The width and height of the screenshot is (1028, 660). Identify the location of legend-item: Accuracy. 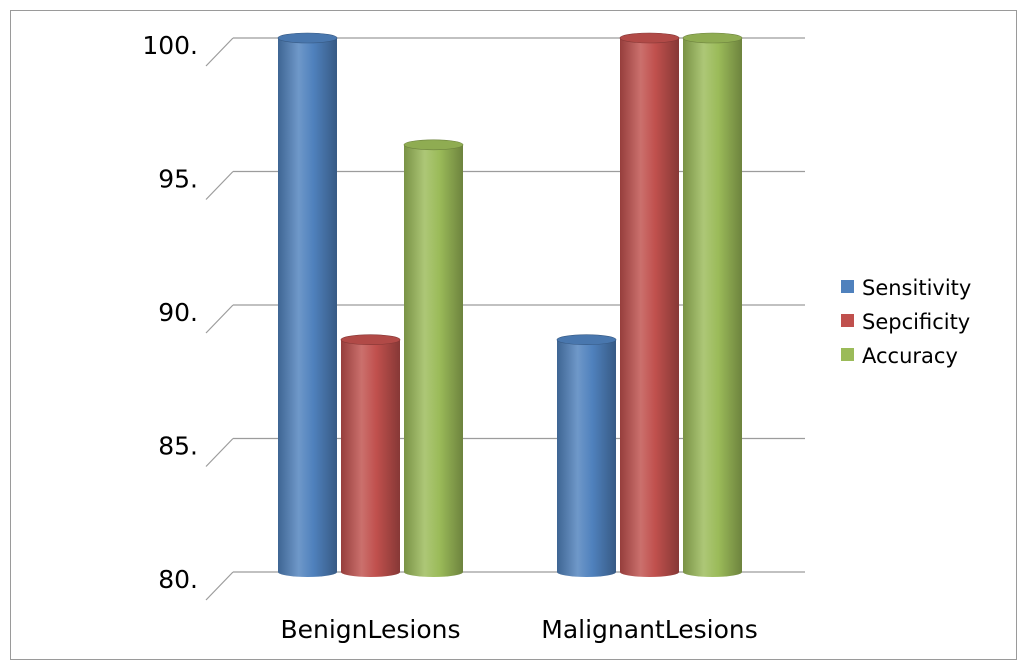
(899, 356).